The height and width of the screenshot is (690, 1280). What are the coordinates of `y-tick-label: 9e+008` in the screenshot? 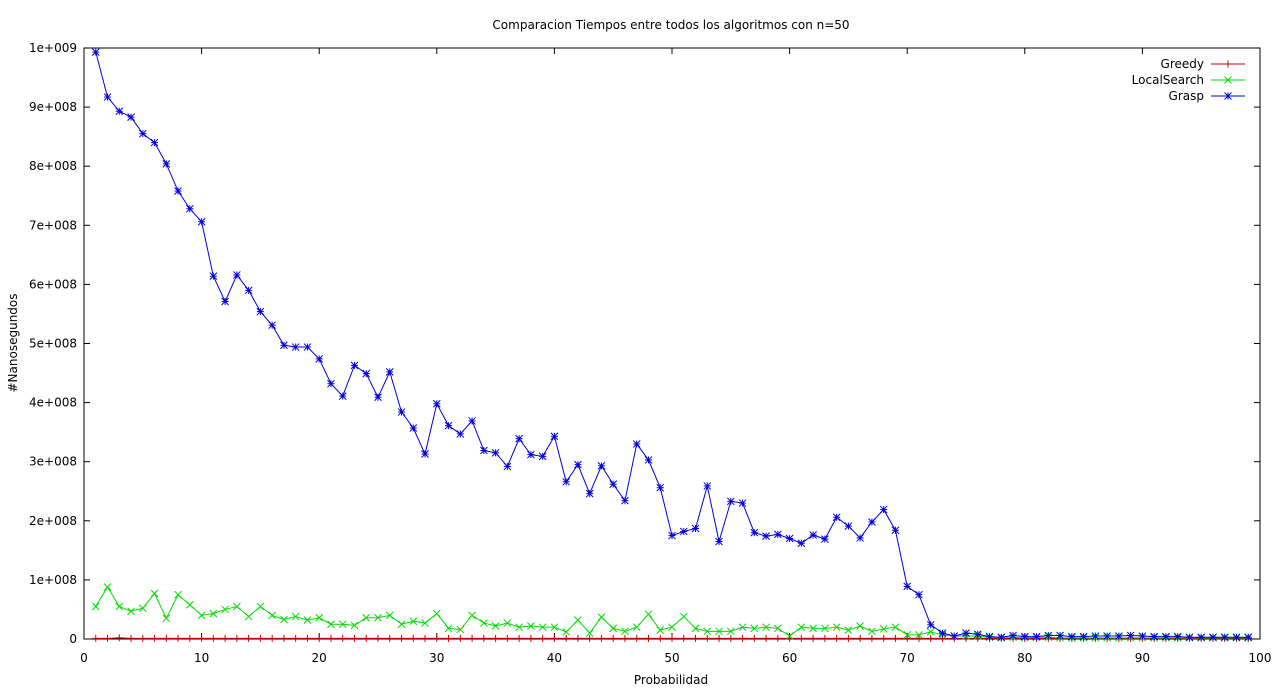 It's located at (53, 107).